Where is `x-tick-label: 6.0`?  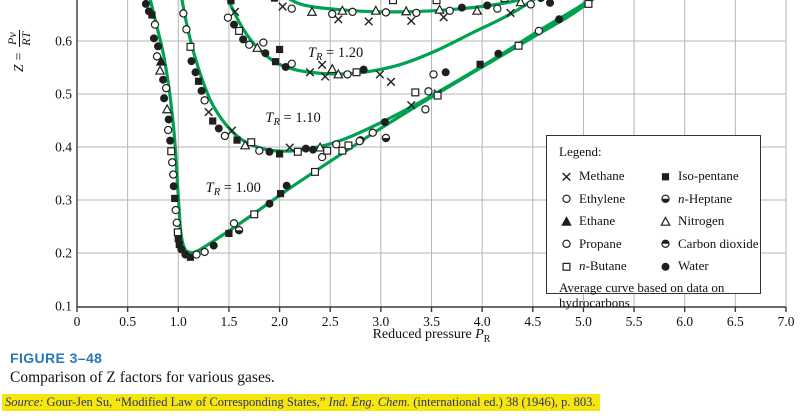
x-tick-label: 6.0 is located at coordinates (684, 321).